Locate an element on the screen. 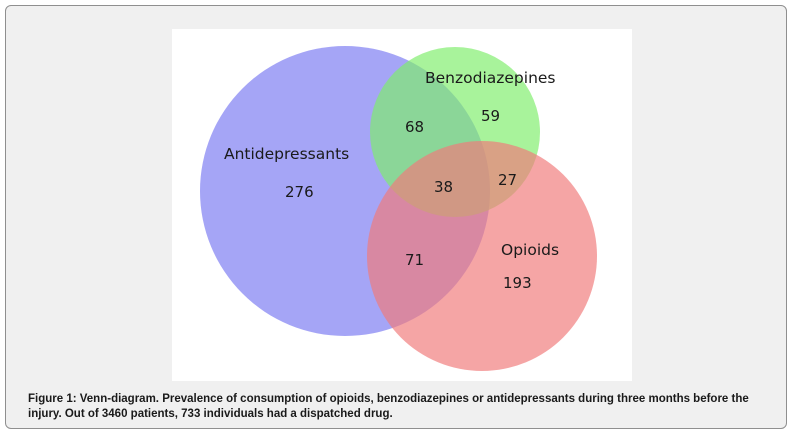 The height and width of the screenshot is (435, 796). benzodiazepines-only-count: 59 is located at coordinates (490, 116).